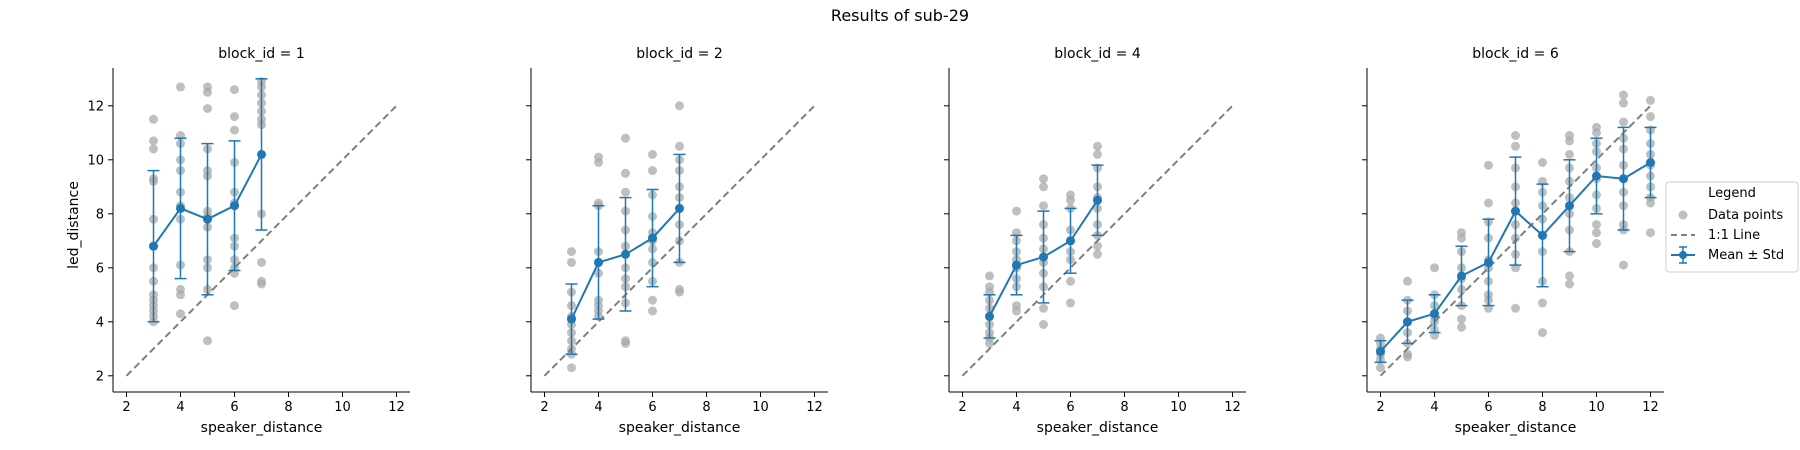  Describe the element at coordinates (100, 322) in the screenshot. I see `y-tick-label: 4` at that location.